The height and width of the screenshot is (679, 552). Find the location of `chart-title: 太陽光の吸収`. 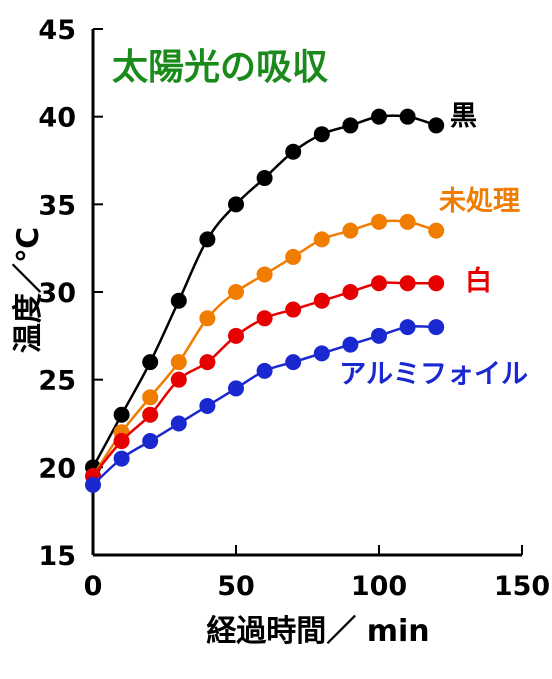

chart-title: 太陽光の吸収 is located at coordinates (220, 67).